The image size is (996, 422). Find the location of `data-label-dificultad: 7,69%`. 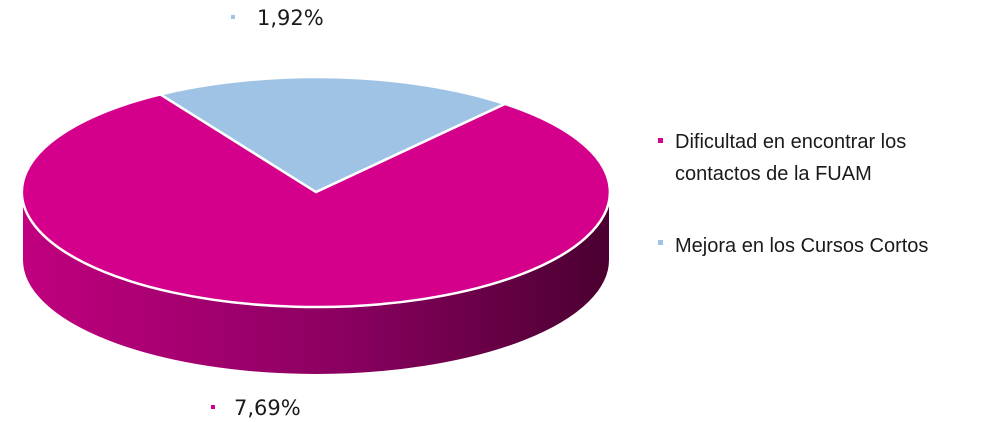

data-label-dificultad: 7,69% is located at coordinates (256, 408).